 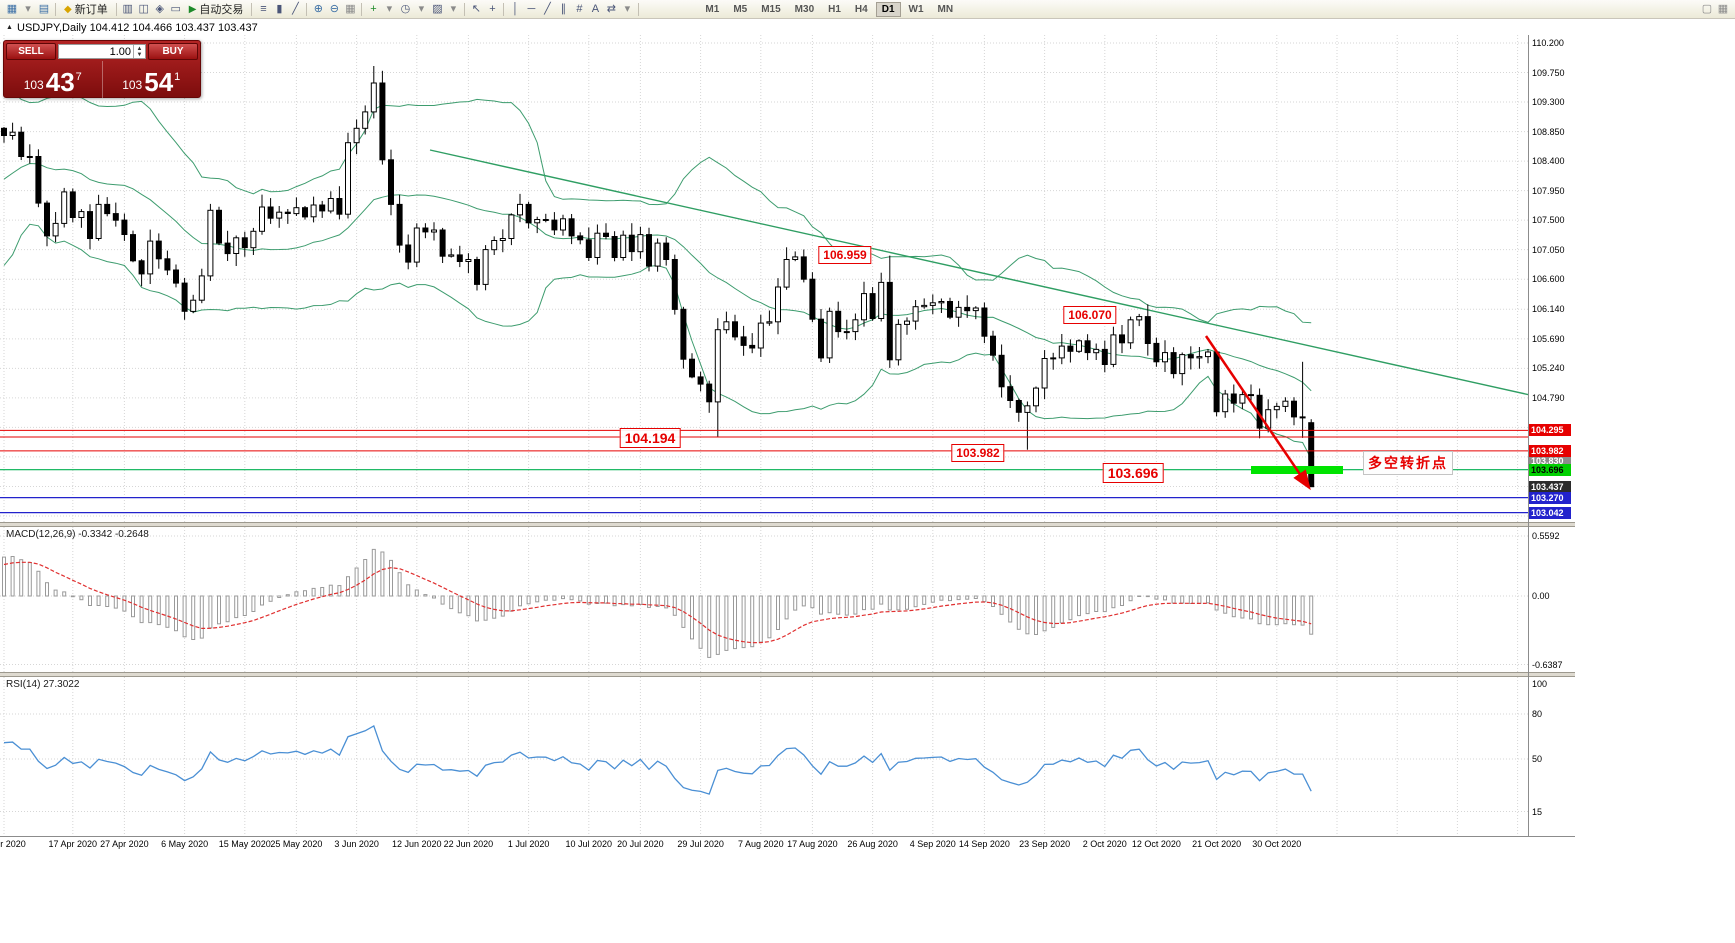 What do you see at coordinates (389, 8) in the screenshot?
I see `indicators-dropdown-icon: ▾` at bounding box center [389, 8].